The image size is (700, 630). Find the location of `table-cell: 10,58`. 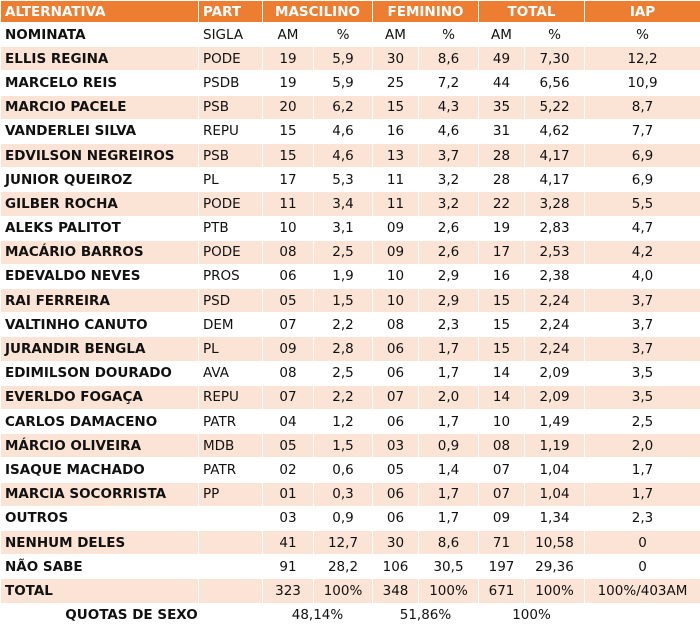

table-cell: 10,58 is located at coordinates (554, 542).